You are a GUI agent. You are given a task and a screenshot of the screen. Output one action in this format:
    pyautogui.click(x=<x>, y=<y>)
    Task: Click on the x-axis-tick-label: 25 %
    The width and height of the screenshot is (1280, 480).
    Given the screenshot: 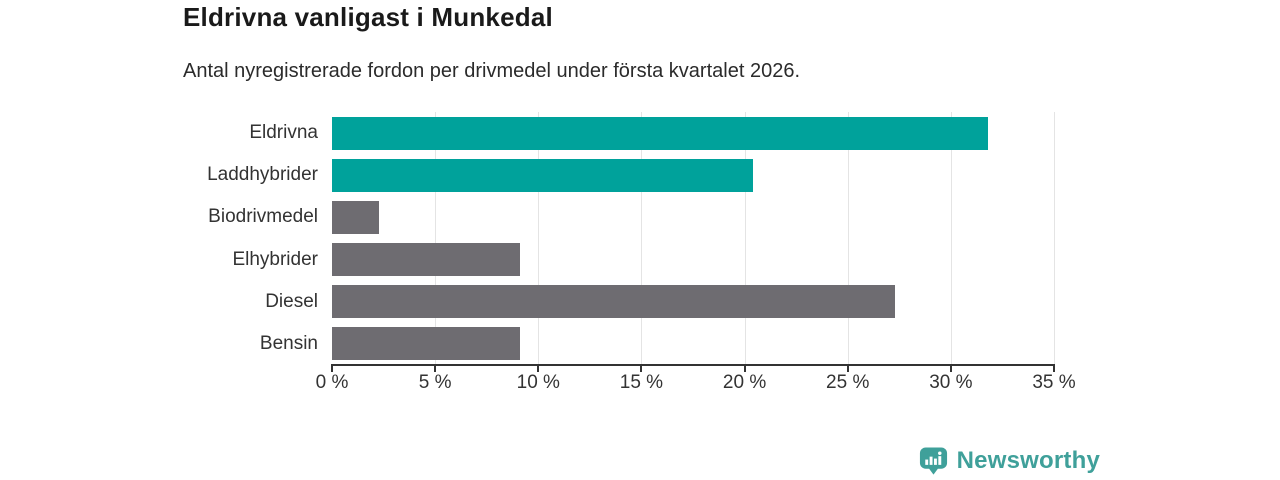 What is the action you would take?
    pyautogui.click(x=848, y=382)
    